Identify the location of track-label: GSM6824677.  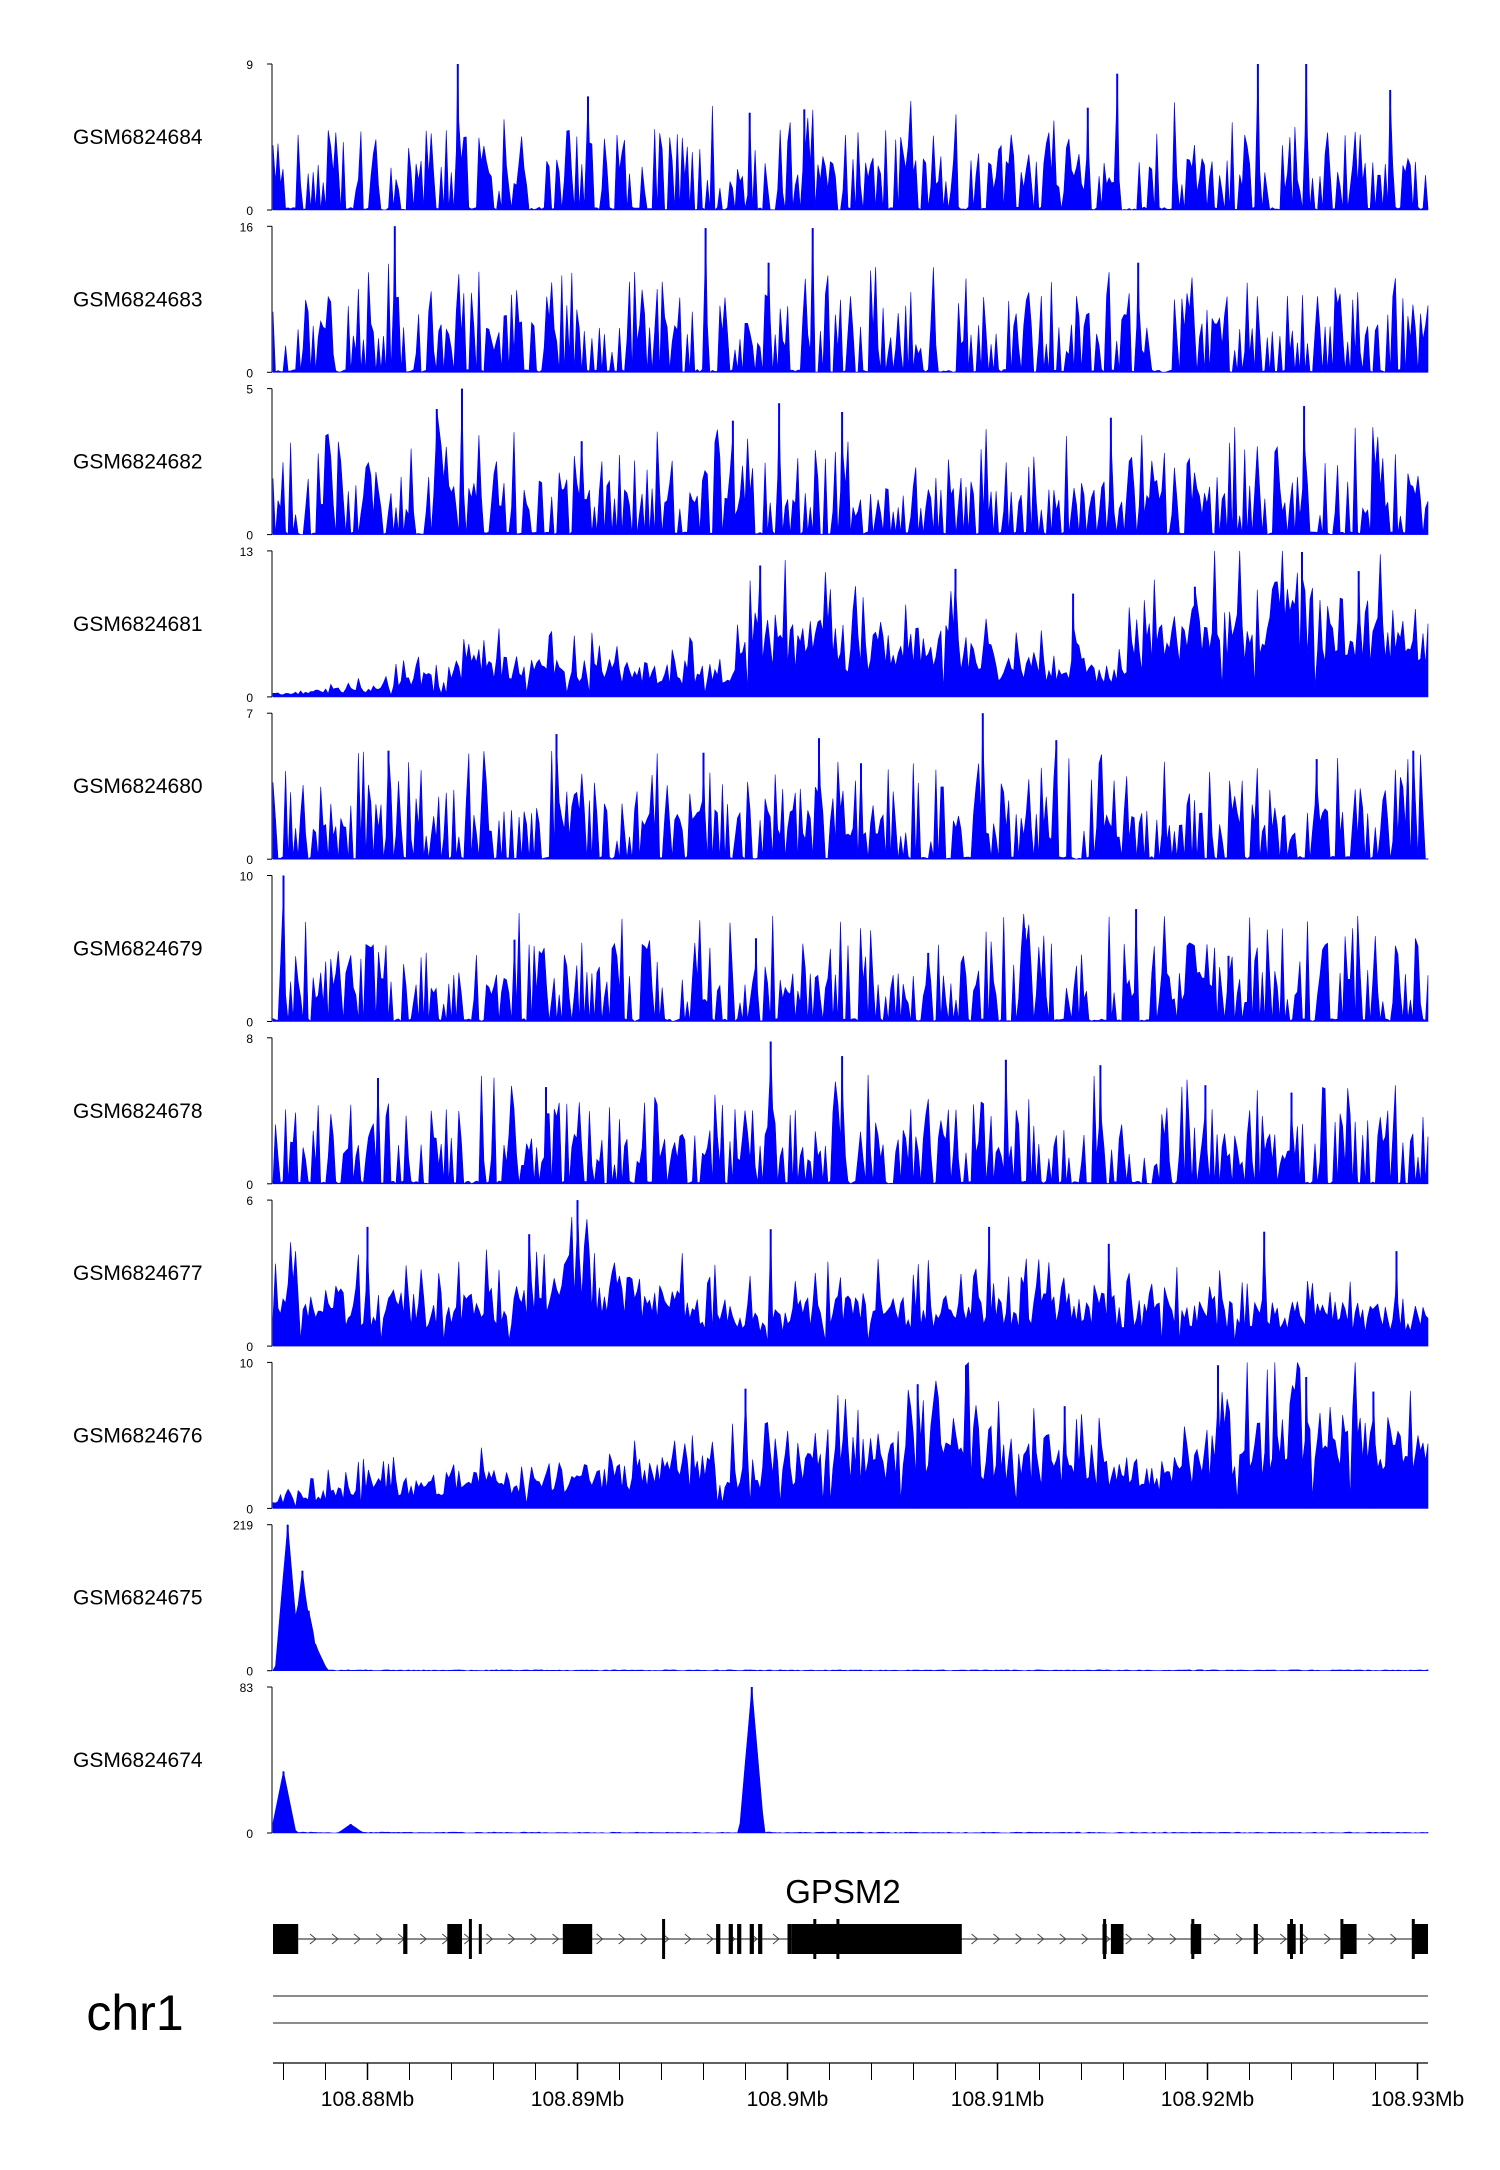
(138, 1273).